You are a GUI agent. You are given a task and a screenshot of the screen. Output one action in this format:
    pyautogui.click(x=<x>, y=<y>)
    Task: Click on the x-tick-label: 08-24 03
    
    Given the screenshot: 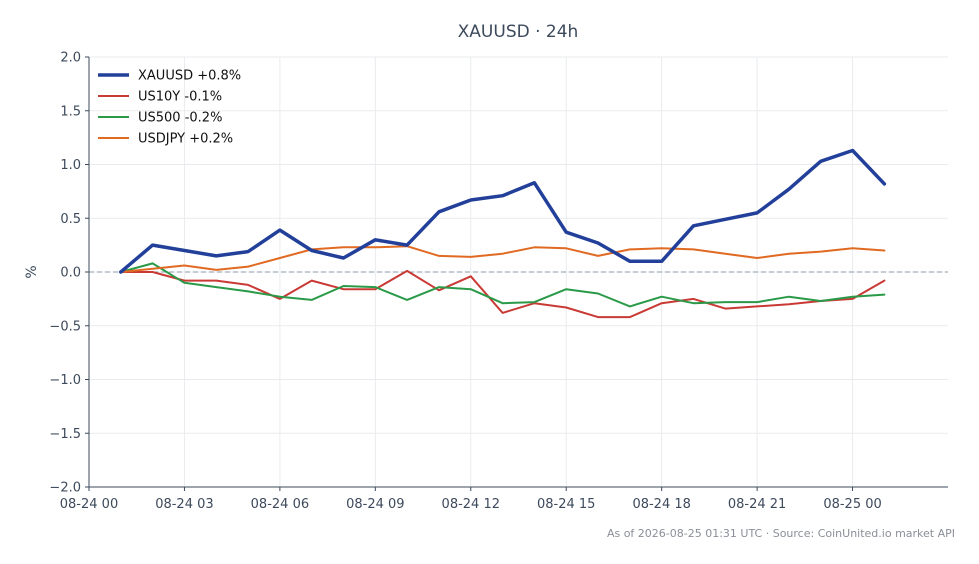 What is the action you would take?
    pyautogui.click(x=184, y=504)
    